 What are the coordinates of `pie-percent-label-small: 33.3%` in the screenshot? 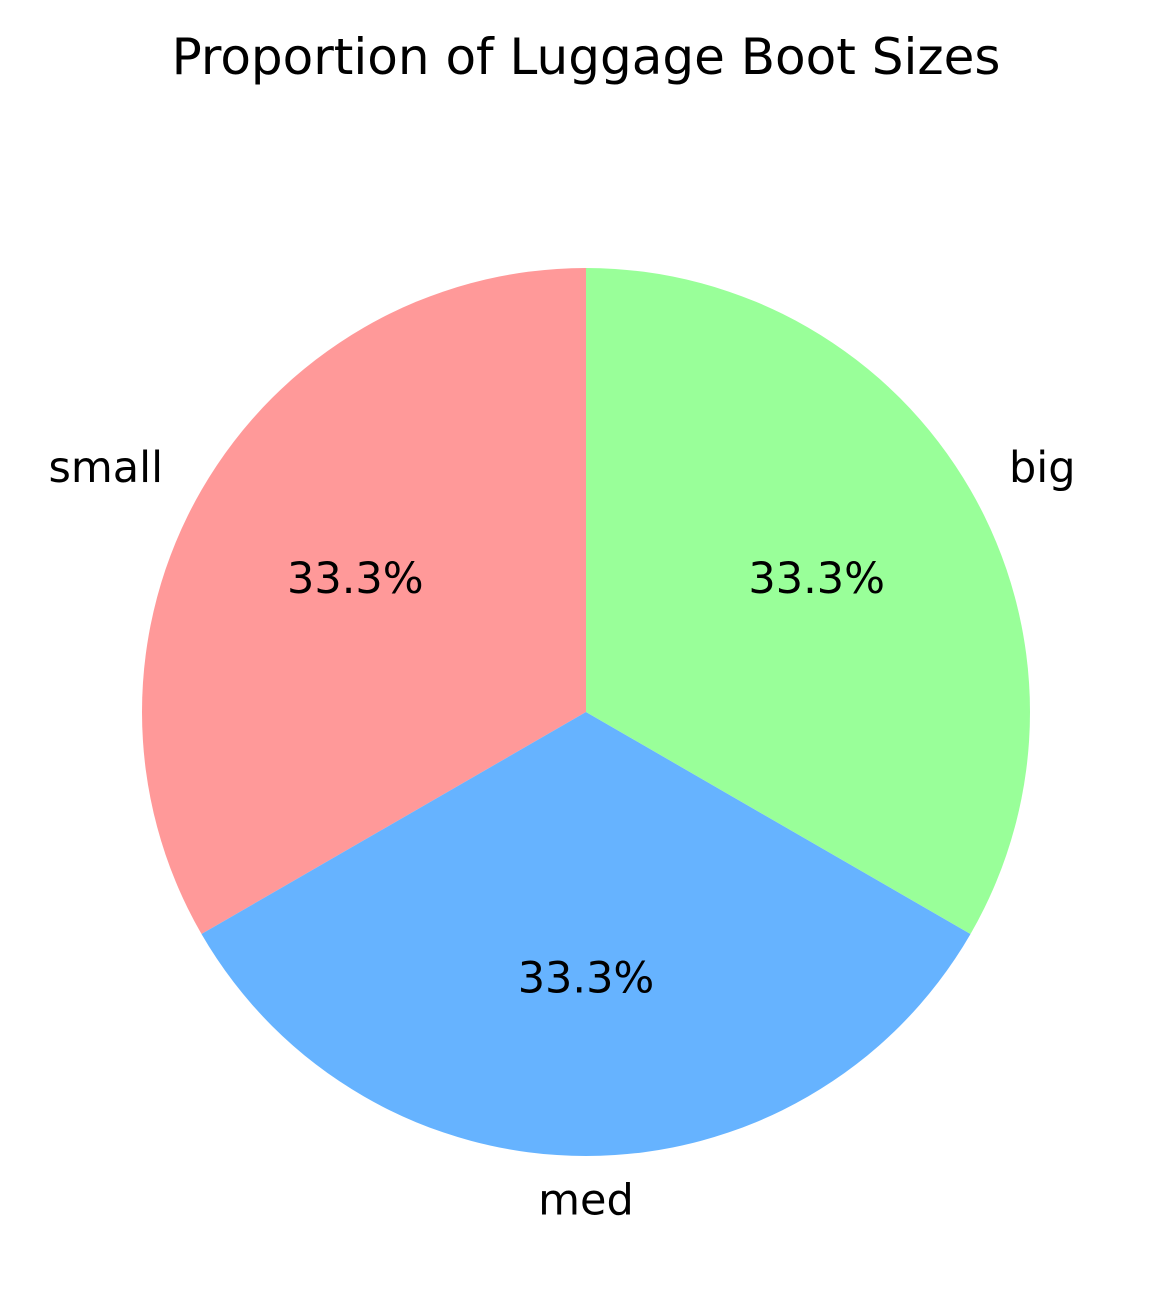 It's located at (355, 579).